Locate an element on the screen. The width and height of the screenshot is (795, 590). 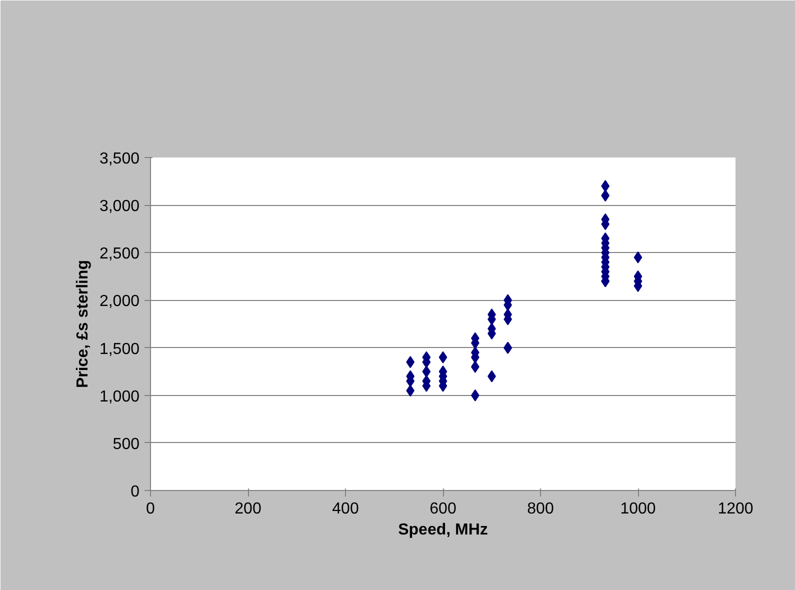
y-tick-label: 500 is located at coordinates (126, 444).